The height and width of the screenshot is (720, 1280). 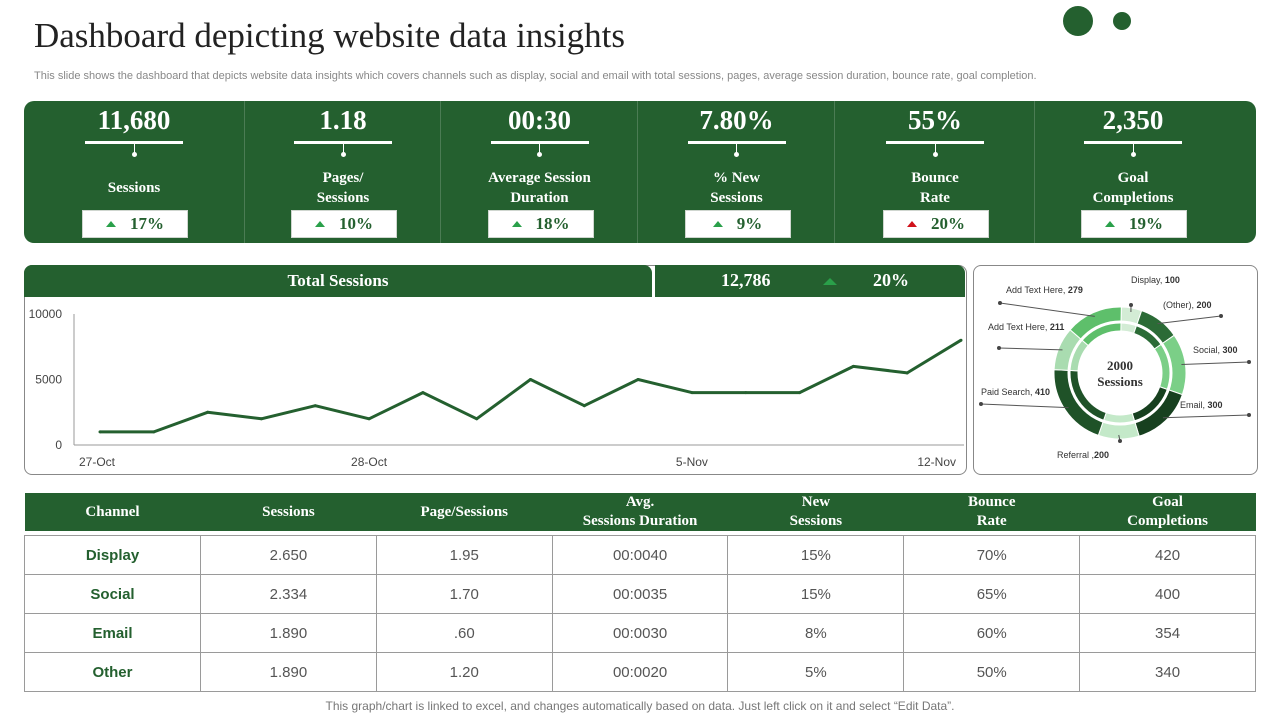 What do you see at coordinates (1167, 512) in the screenshot?
I see `column-header: Goal Completions` at bounding box center [1167, 512].